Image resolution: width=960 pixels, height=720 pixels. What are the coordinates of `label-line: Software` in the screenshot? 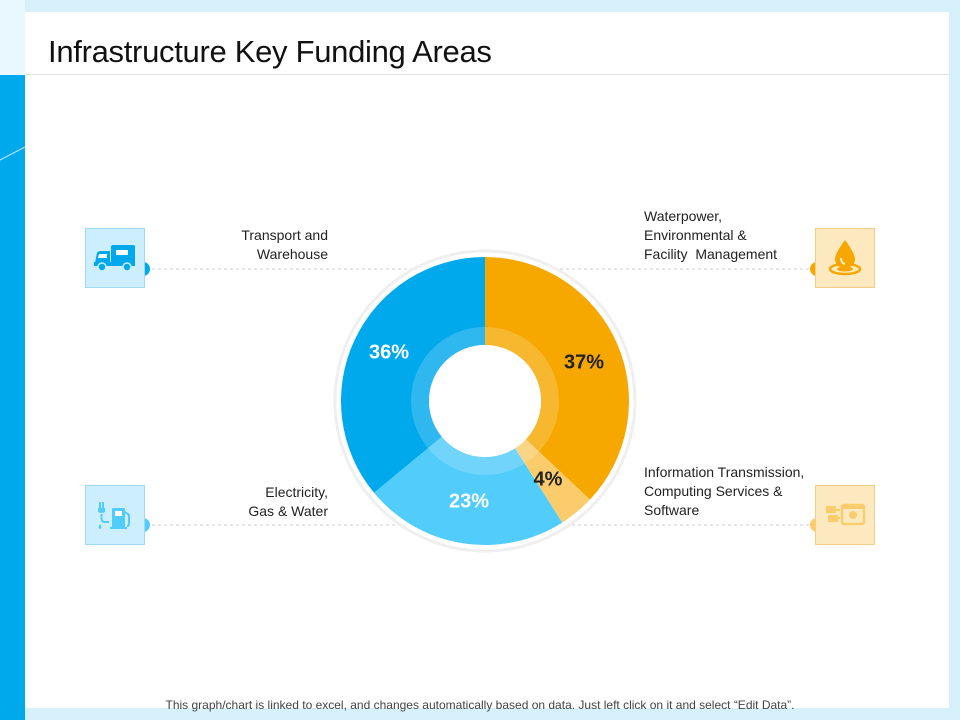 It's located at (672, 510).